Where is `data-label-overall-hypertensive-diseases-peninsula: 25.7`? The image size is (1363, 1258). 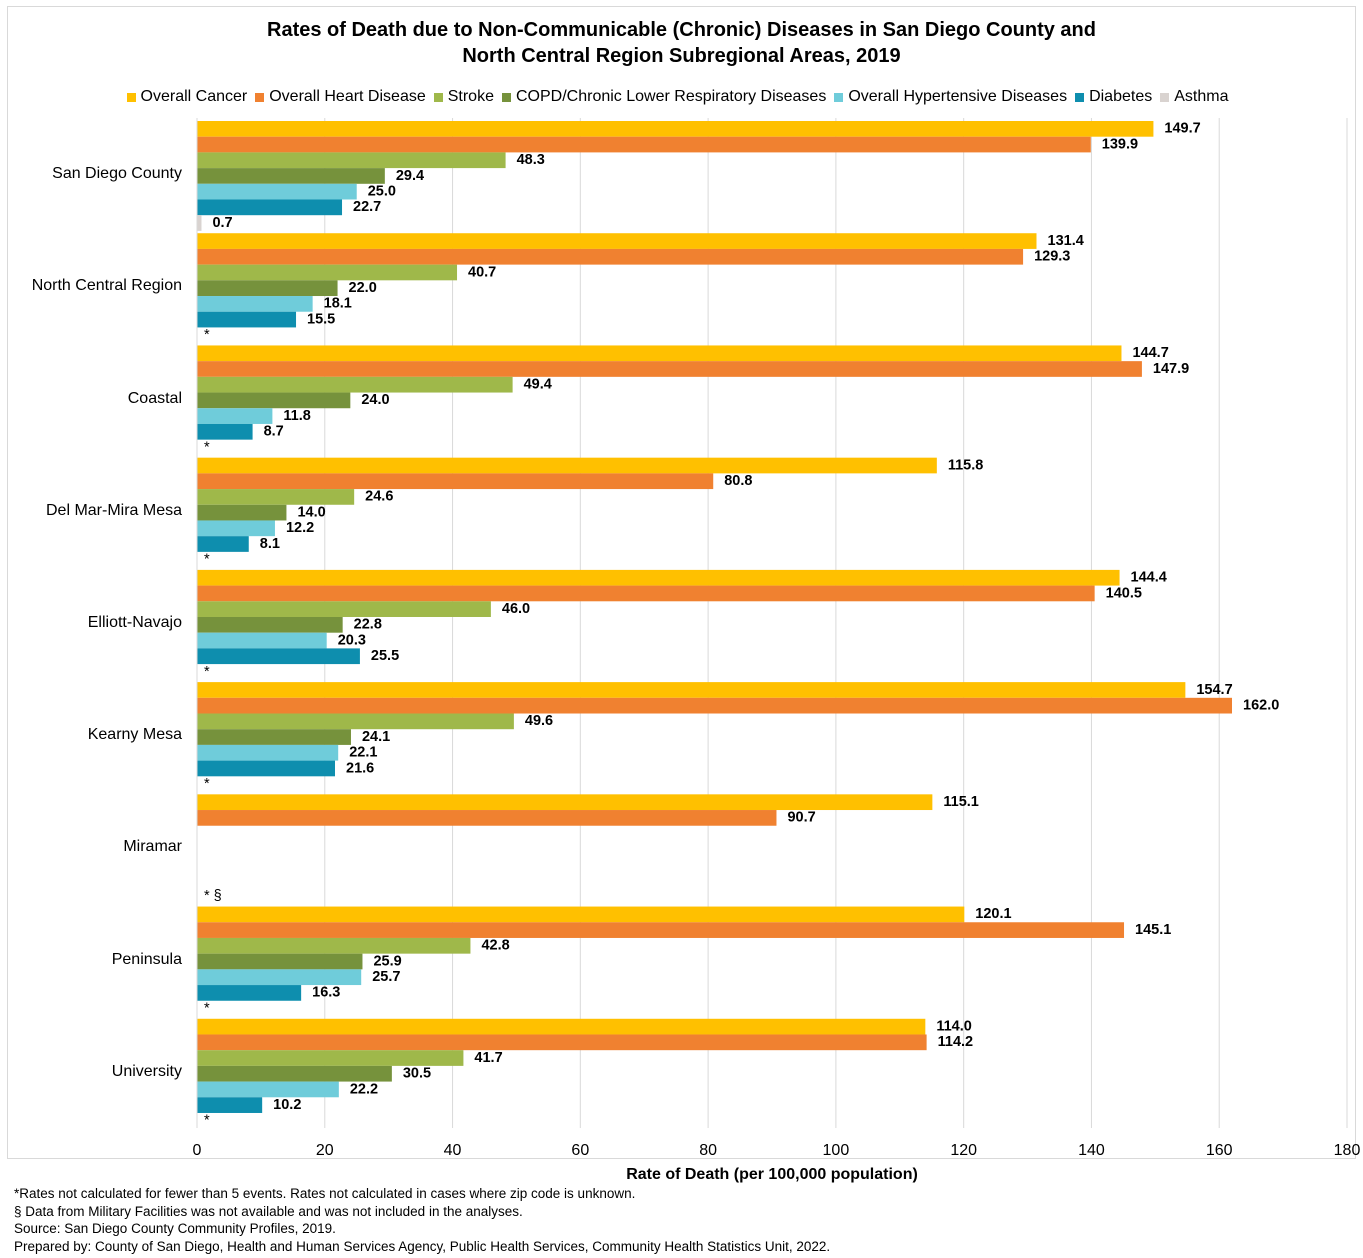 data-label-overall-hypertensive-diseases-peninsula: 25.7 is located at coordinates (386, 977).